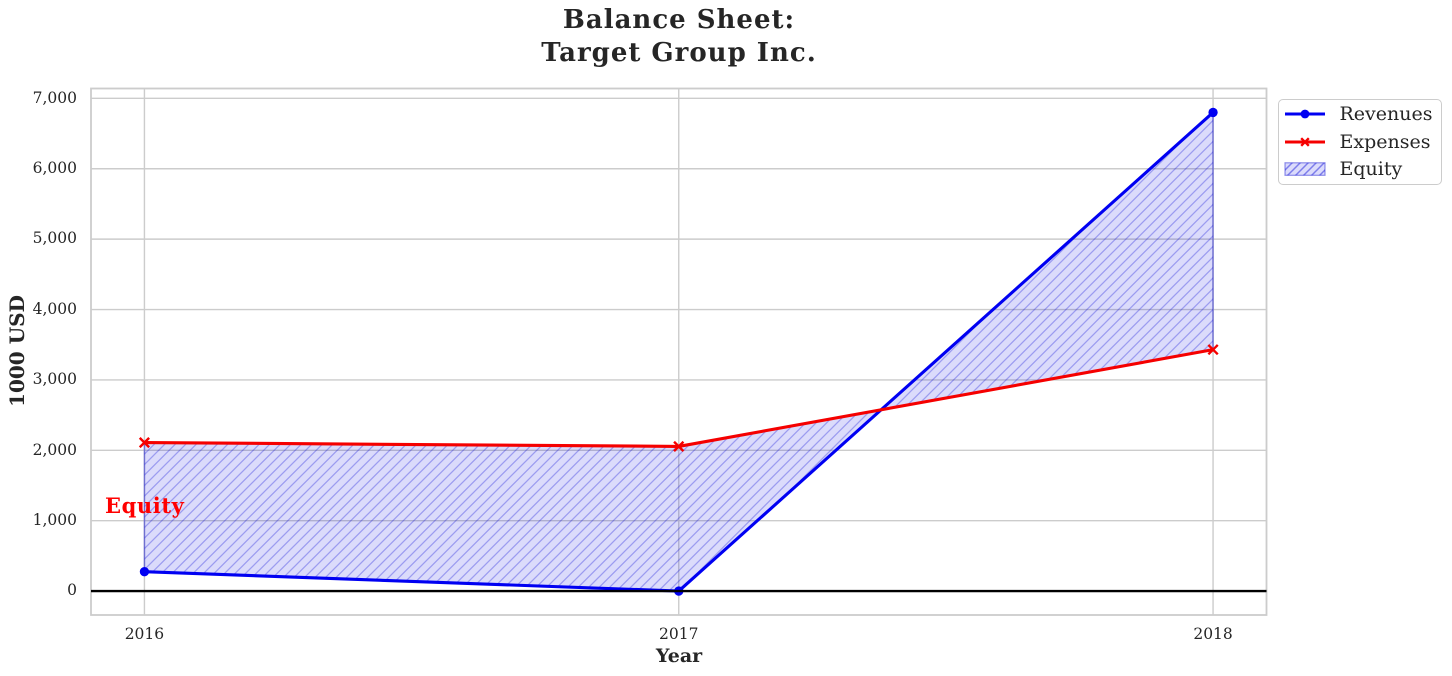 This screenshot has width=1452, height=676. What do you see at coordinates (1213, 634) in the screenshot?
I see `x-tick-label: 2018` at bounding box center [1213, 634].